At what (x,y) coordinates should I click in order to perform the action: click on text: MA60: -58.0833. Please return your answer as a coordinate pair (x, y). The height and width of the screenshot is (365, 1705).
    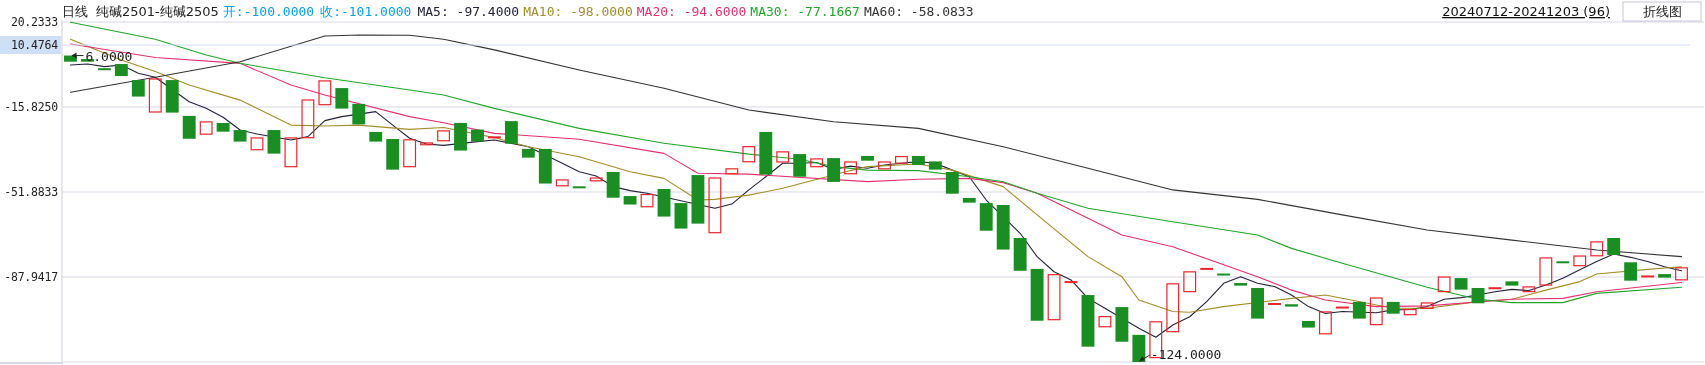
    Looking at the image, I should click on (918, 11).